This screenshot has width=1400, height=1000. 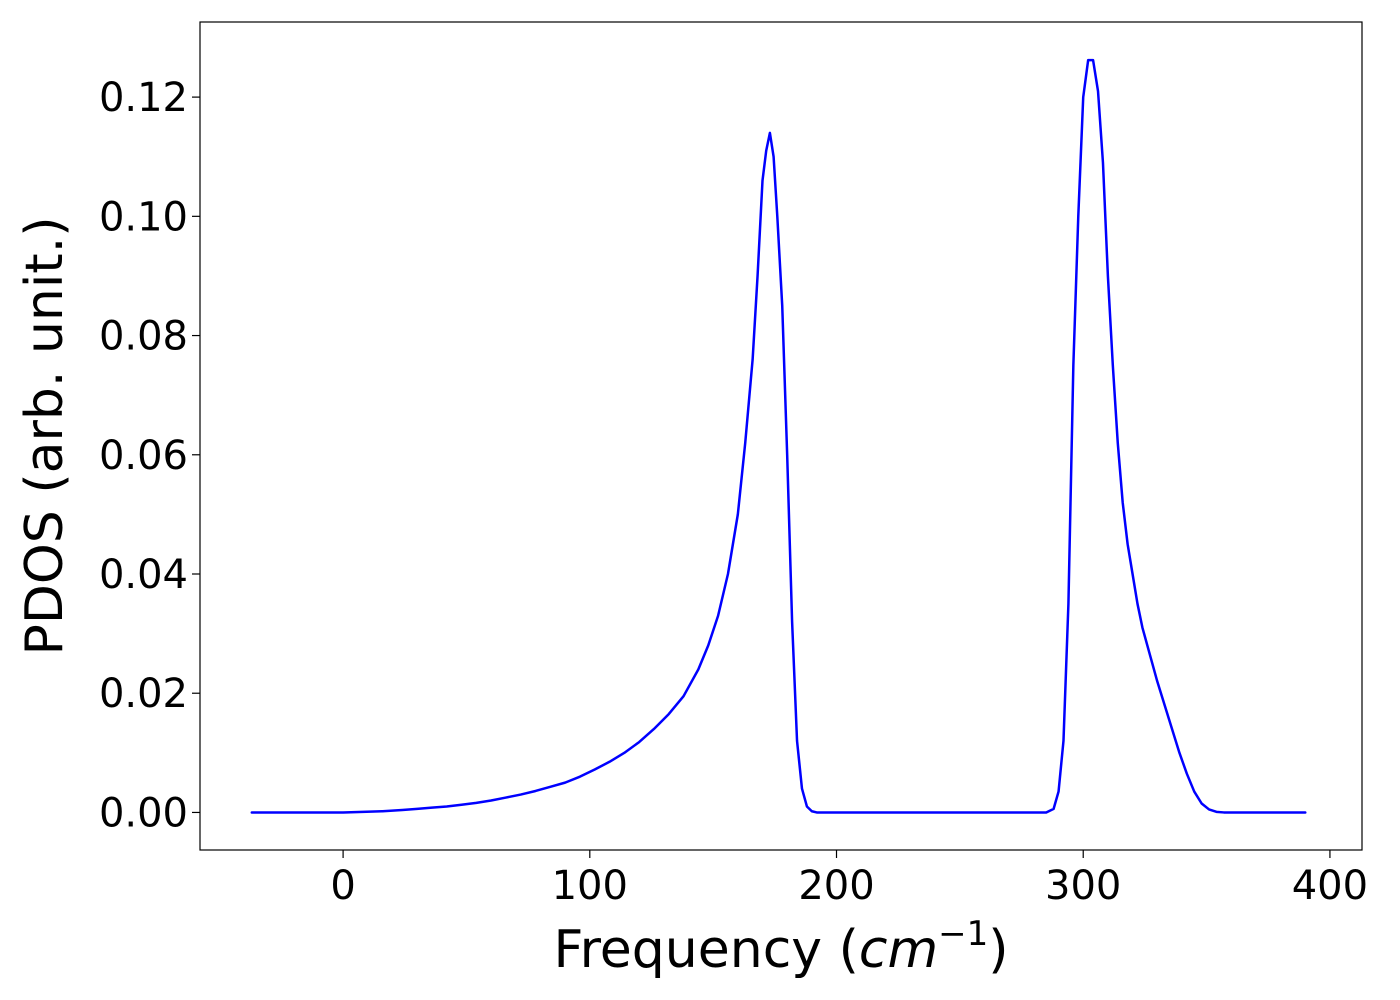 What do you see at coordinates (836, 886) in the screenshot?
I see `x-tick-label: 200` at bounding box center [836, 886].